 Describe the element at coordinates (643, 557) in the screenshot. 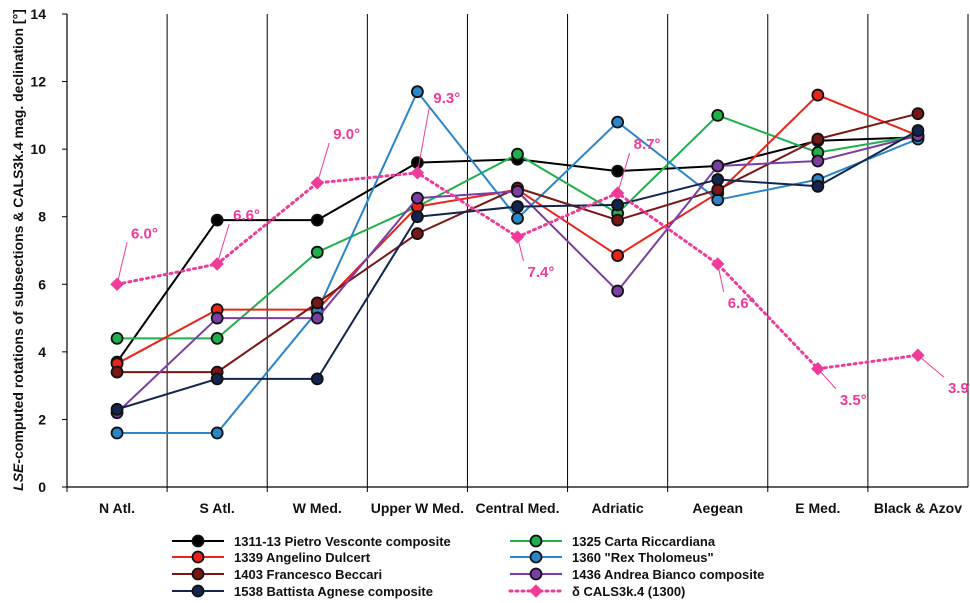

I see `legend-label: 1360 "Rex Tholomeus"` at that location.